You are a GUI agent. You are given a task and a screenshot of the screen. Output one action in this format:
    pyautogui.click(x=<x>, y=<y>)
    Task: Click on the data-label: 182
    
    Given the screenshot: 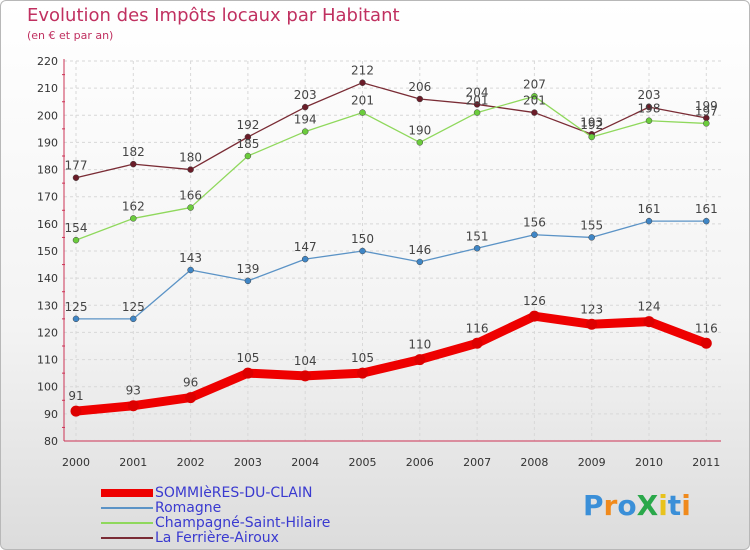 What is the action you would take?
    pyautogui.click(x=133, y=152)
    